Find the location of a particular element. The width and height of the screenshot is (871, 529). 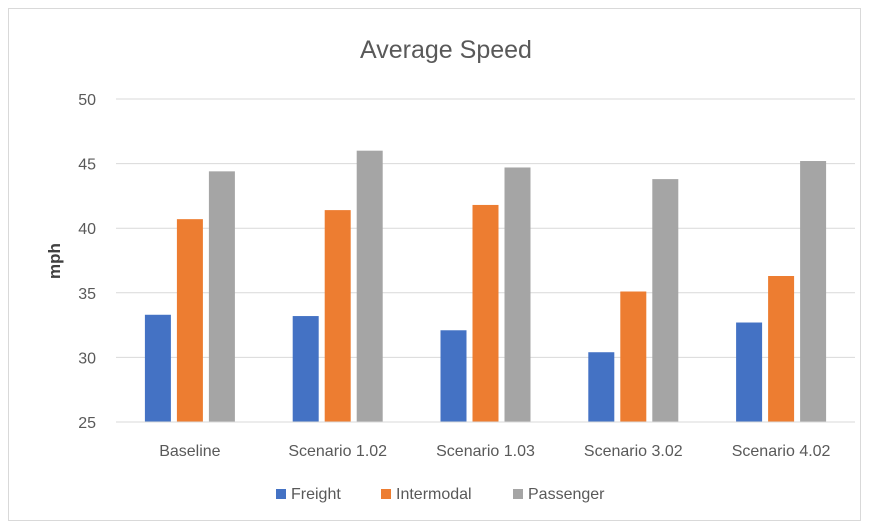

legend-swatch-passenger is located at coordinates (518, 494).